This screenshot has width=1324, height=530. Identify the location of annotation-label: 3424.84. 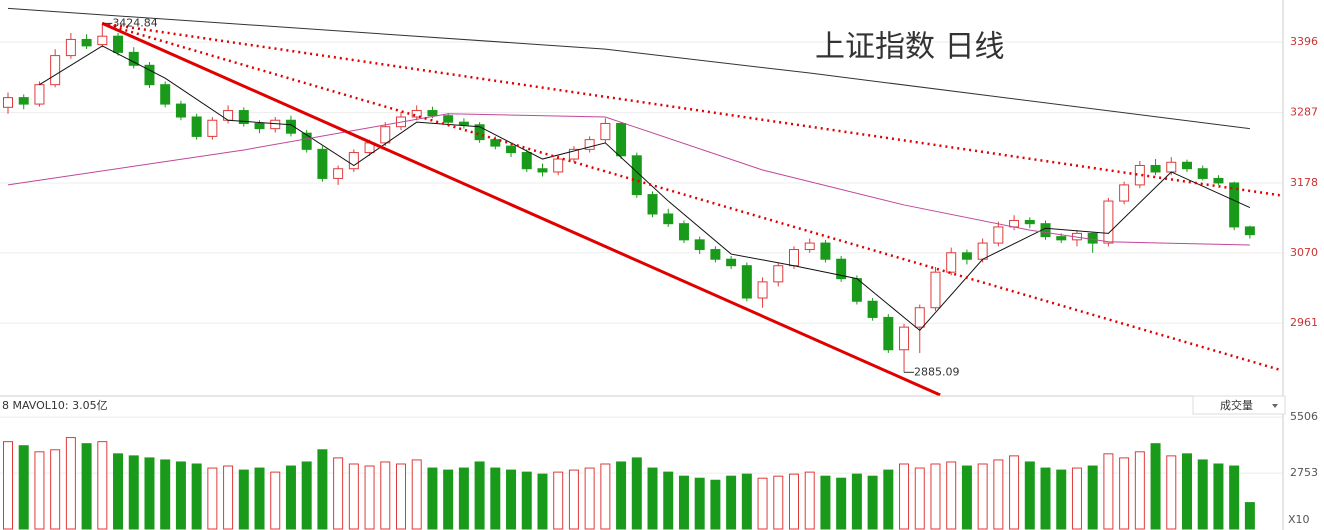
(135, 22).